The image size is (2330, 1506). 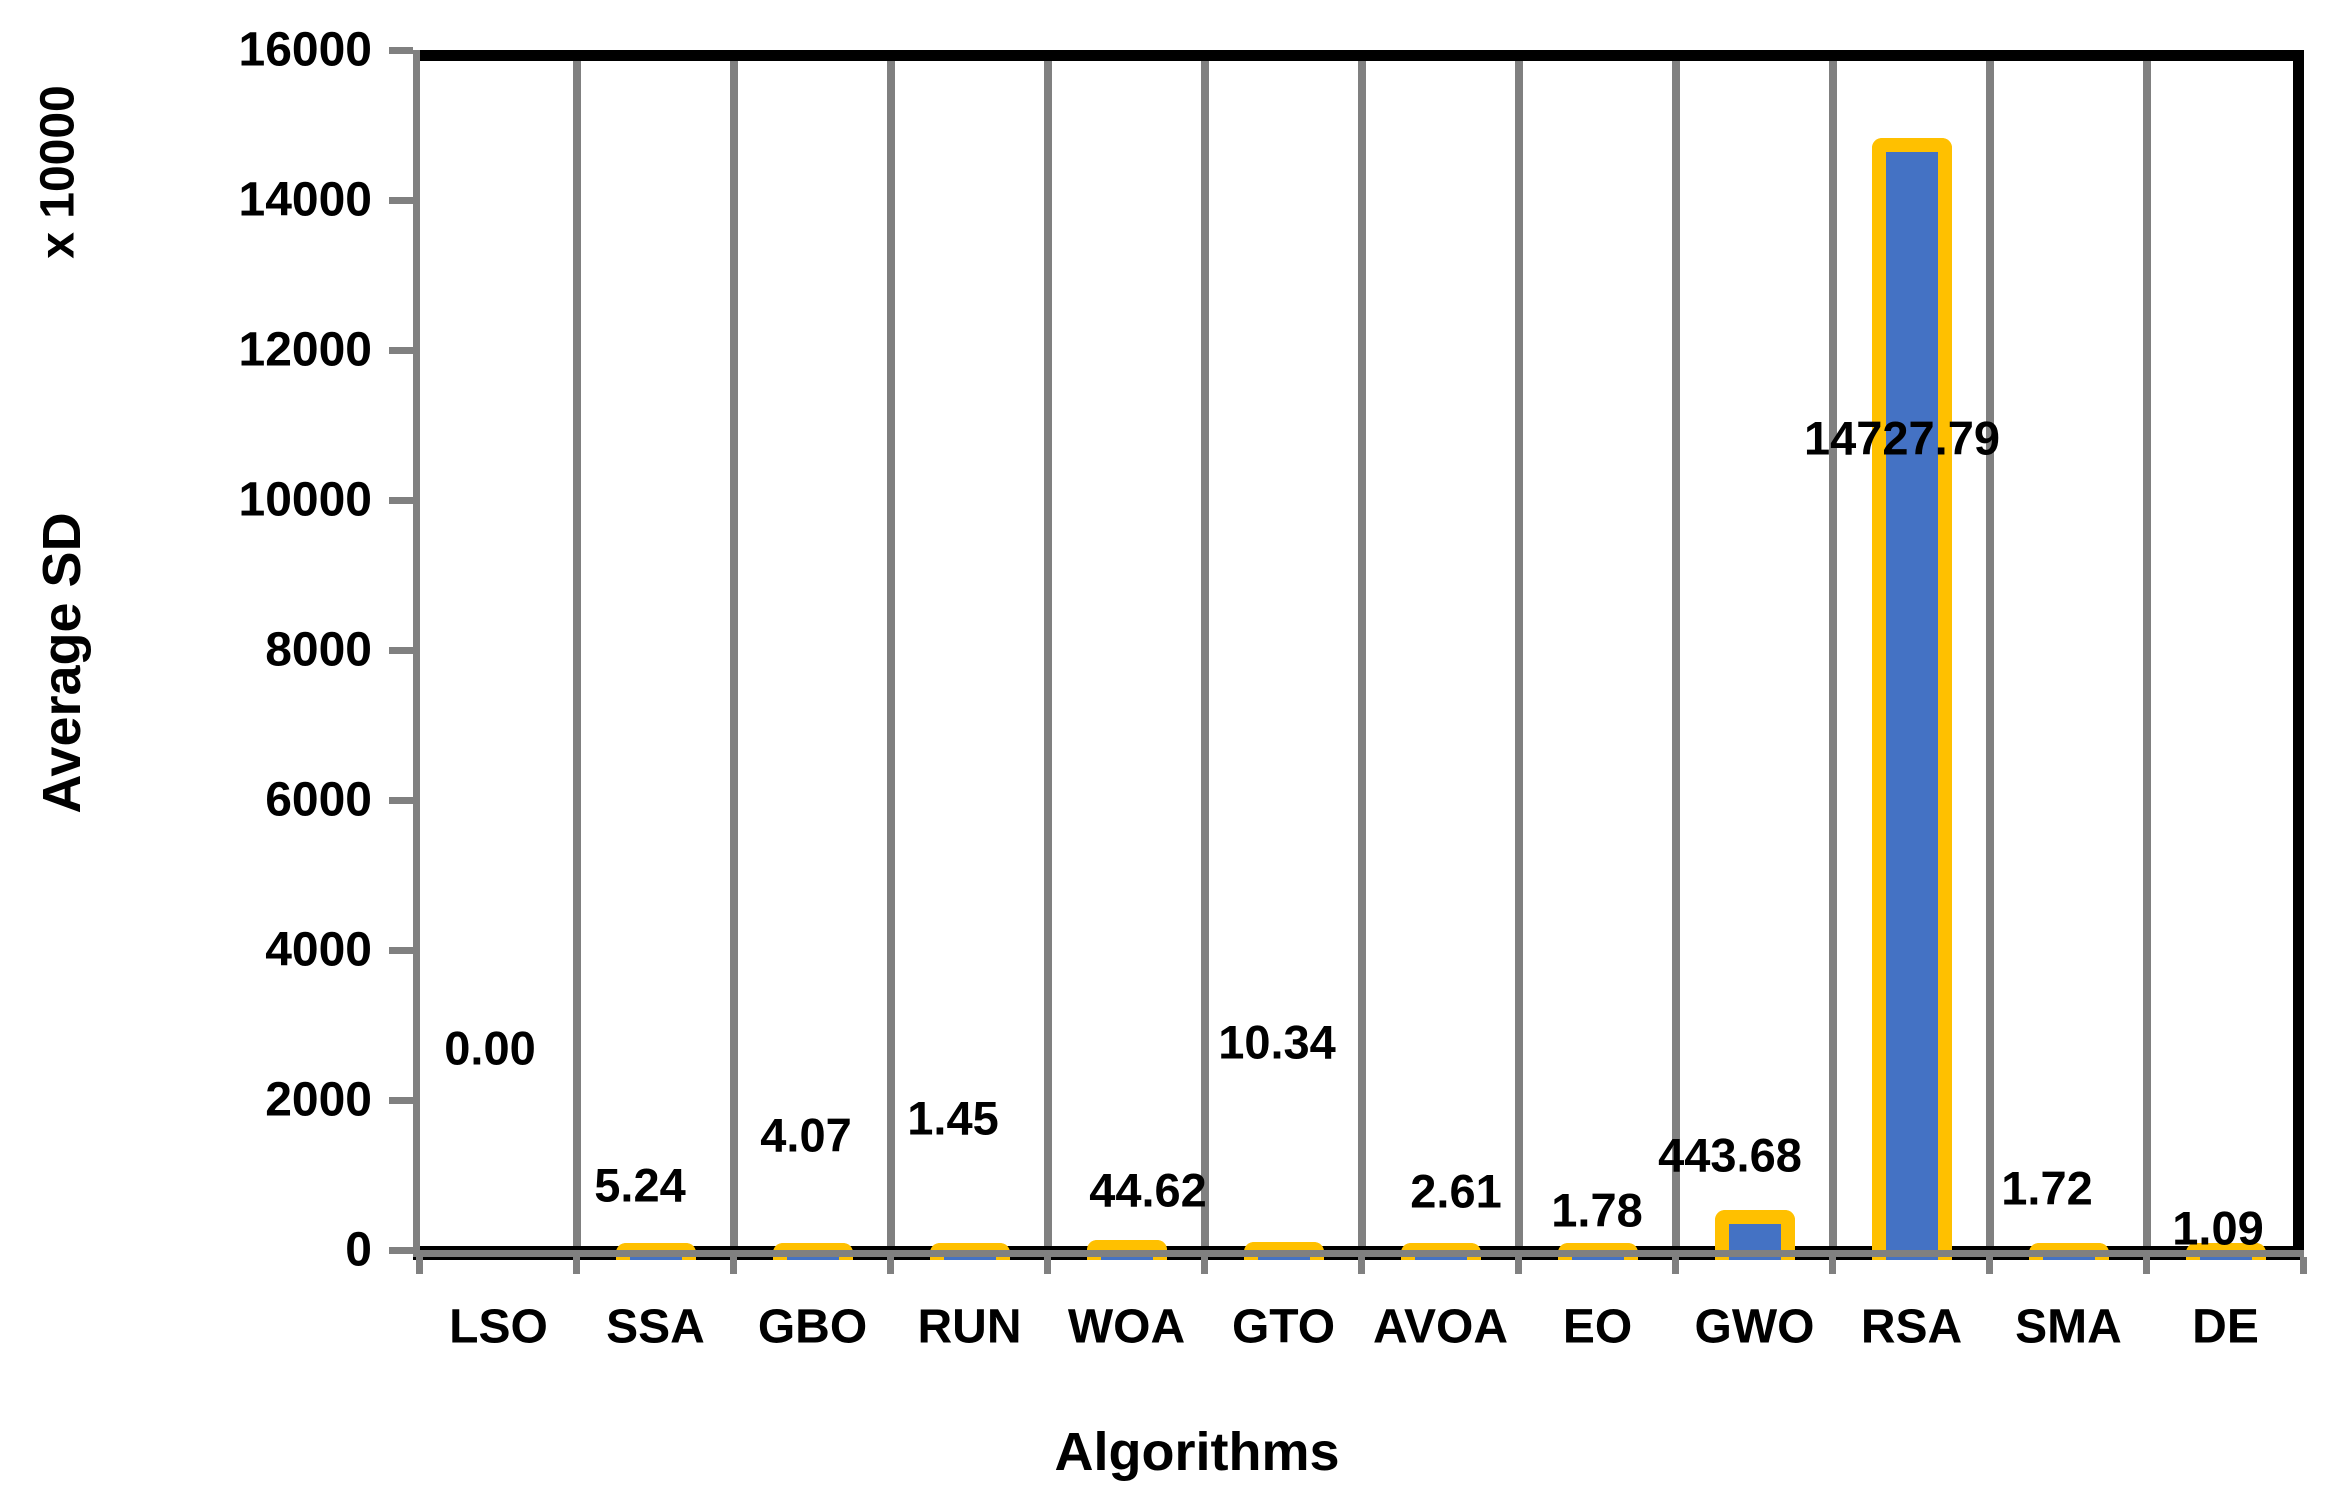 What do you see at coordinates (655, 1327) in the screenshot?
I see `x-axis-category-label: SSA` at bounding box center [655, 1327].